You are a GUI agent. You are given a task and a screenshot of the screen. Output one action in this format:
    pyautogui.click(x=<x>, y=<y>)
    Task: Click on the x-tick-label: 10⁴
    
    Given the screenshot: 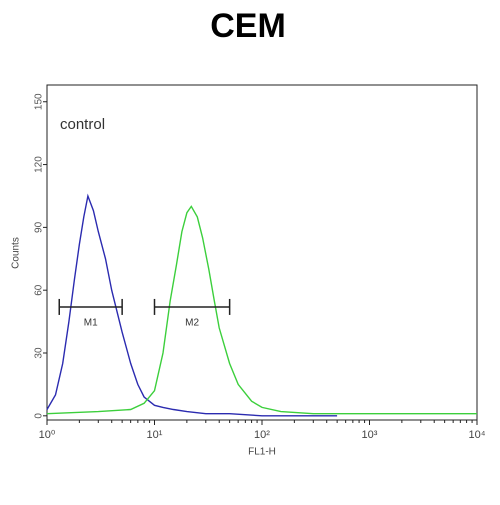 What is the action you would take?
    pyautogui.click(x=477, y=435)
    